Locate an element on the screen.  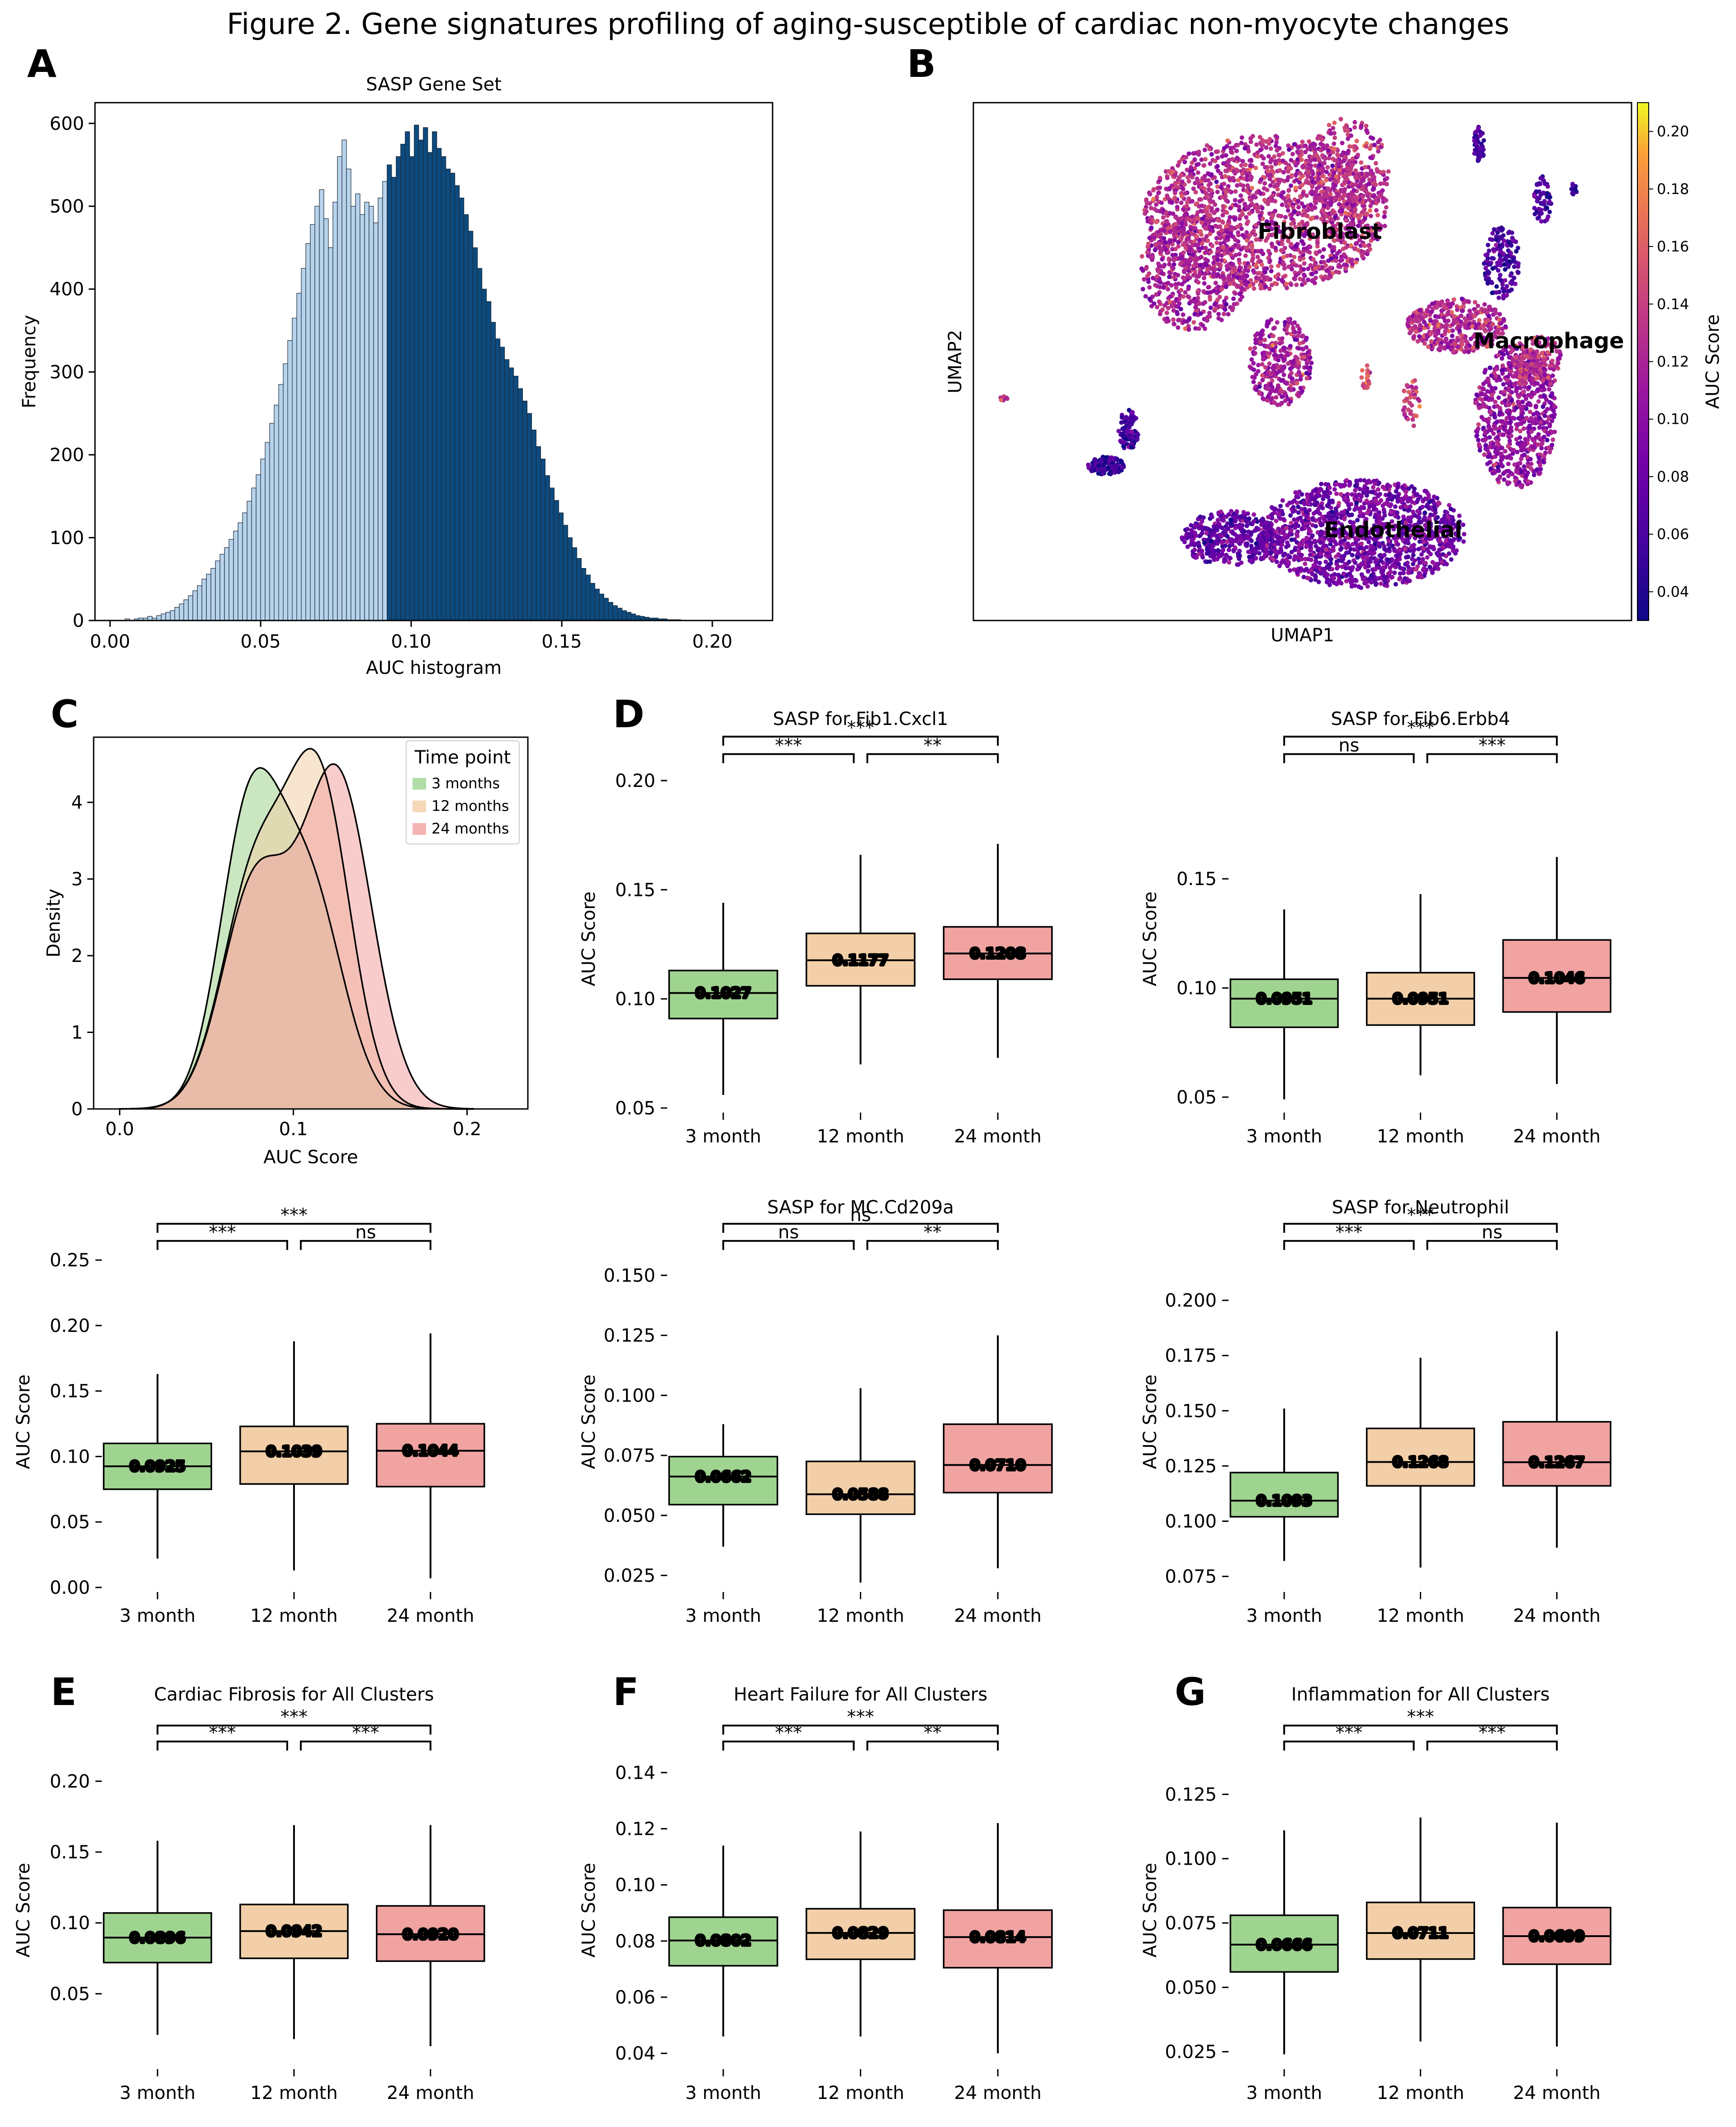
panel-letter-a: A is located at coordinates (42, 64).